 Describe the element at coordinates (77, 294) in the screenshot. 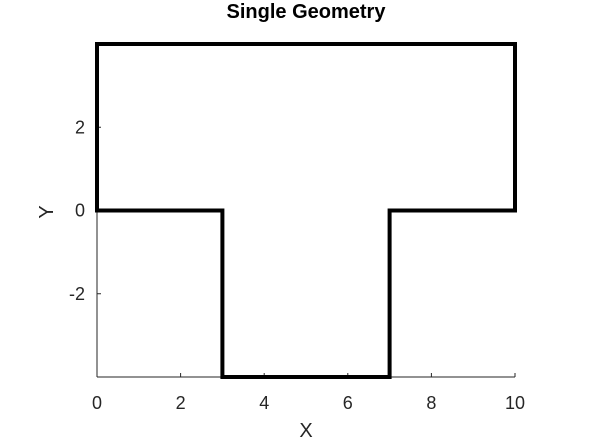

I see `y-tick-label: -2` at that location.